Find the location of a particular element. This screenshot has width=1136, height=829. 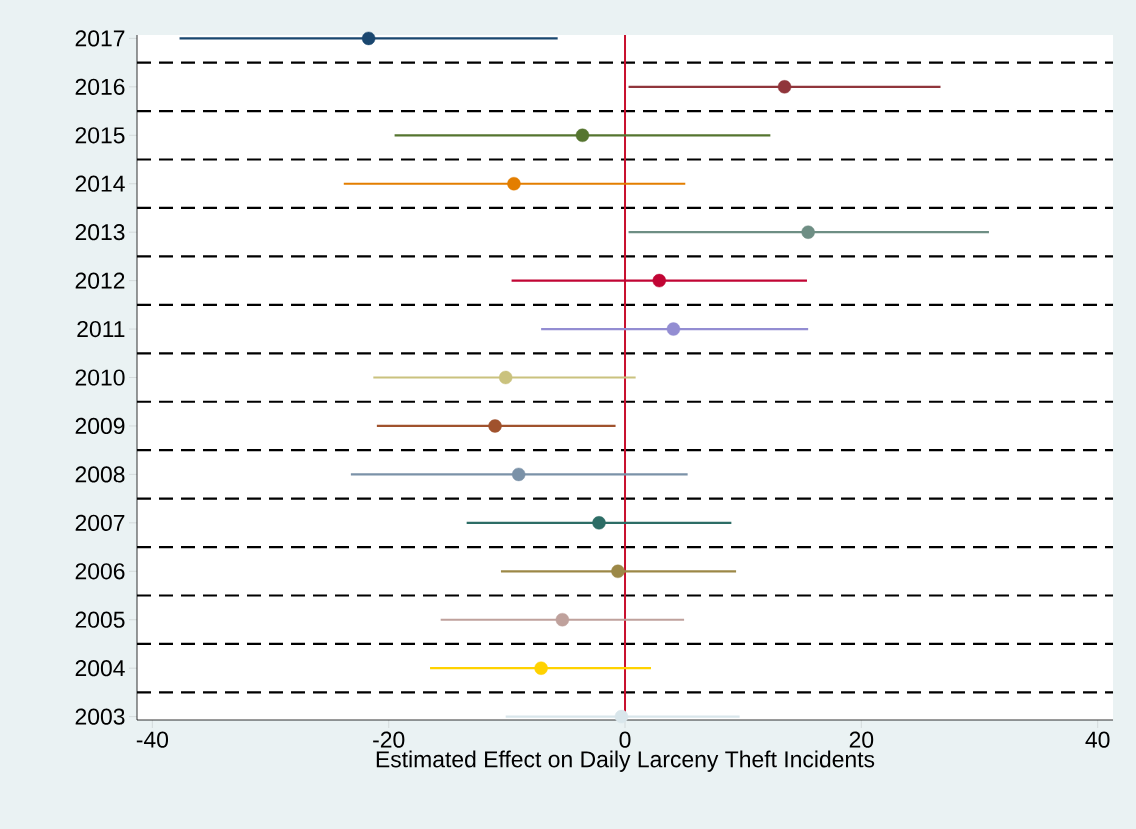

x-tick-label: 40 is located at coordinates (1097, 739).